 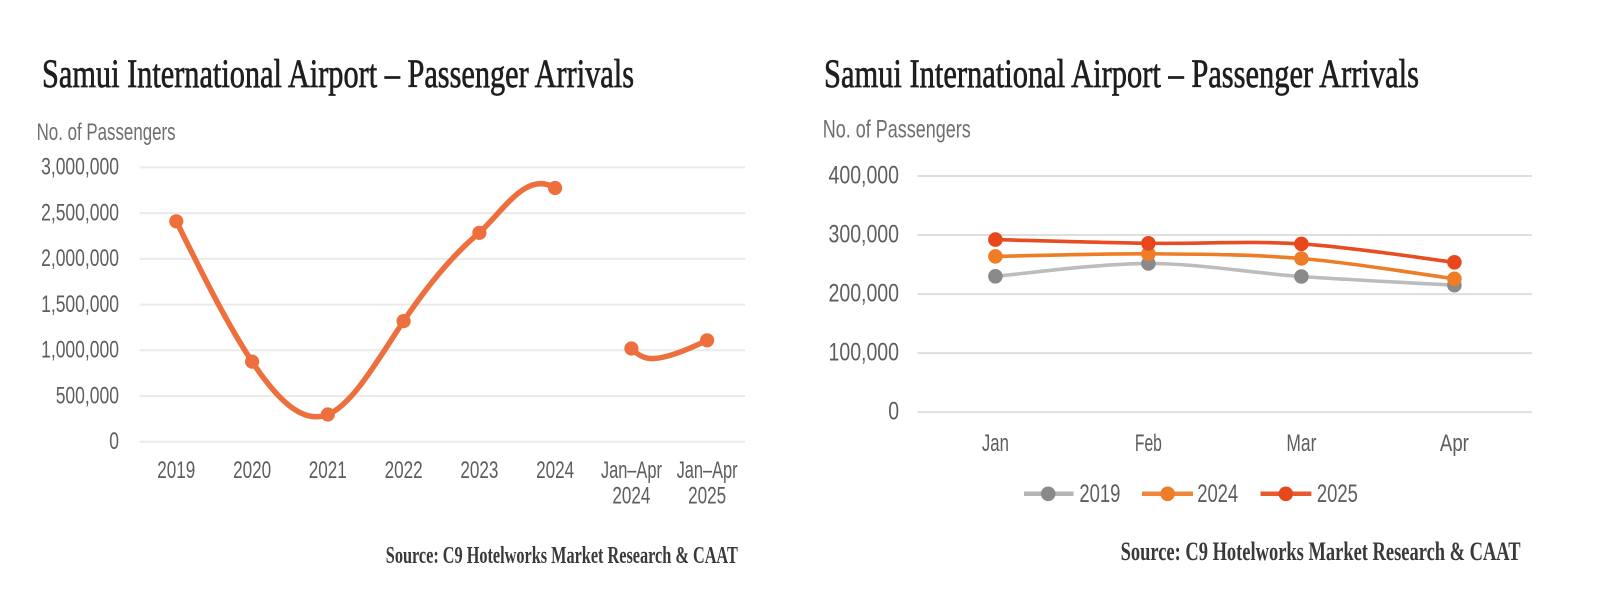 What do you see at coordinates (80, 167) in the screenshot?
I see `svg-text: 3,000,000` at bounding box center [80, 167].